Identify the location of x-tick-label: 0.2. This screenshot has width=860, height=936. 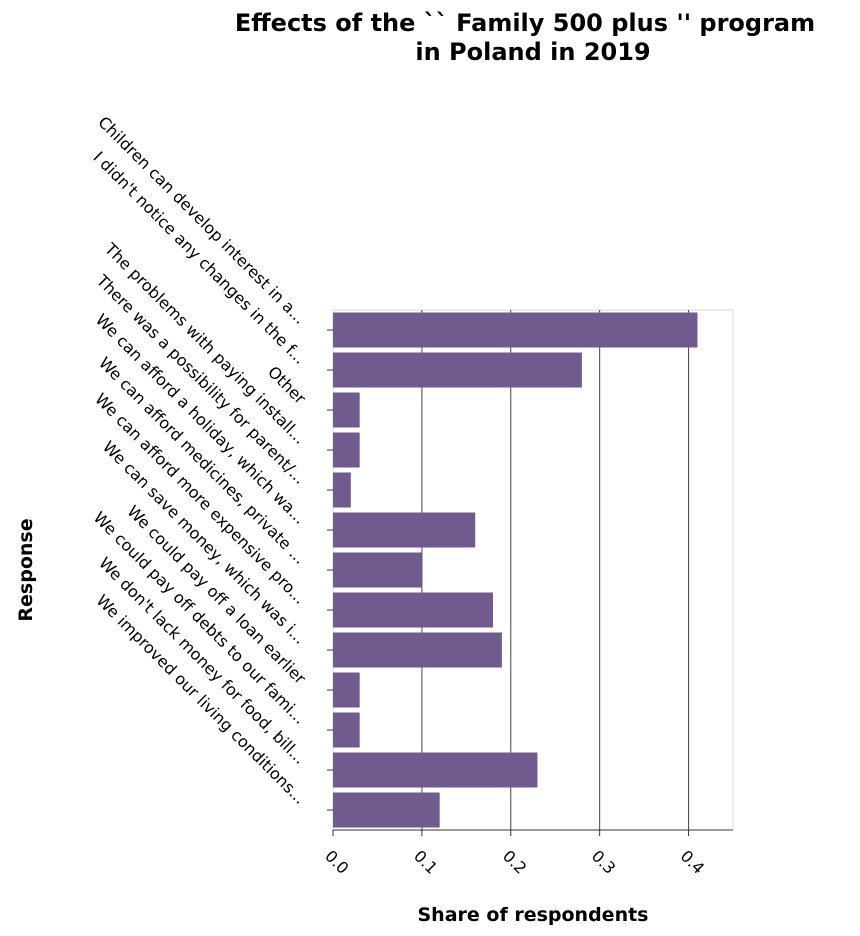
(514, 861).